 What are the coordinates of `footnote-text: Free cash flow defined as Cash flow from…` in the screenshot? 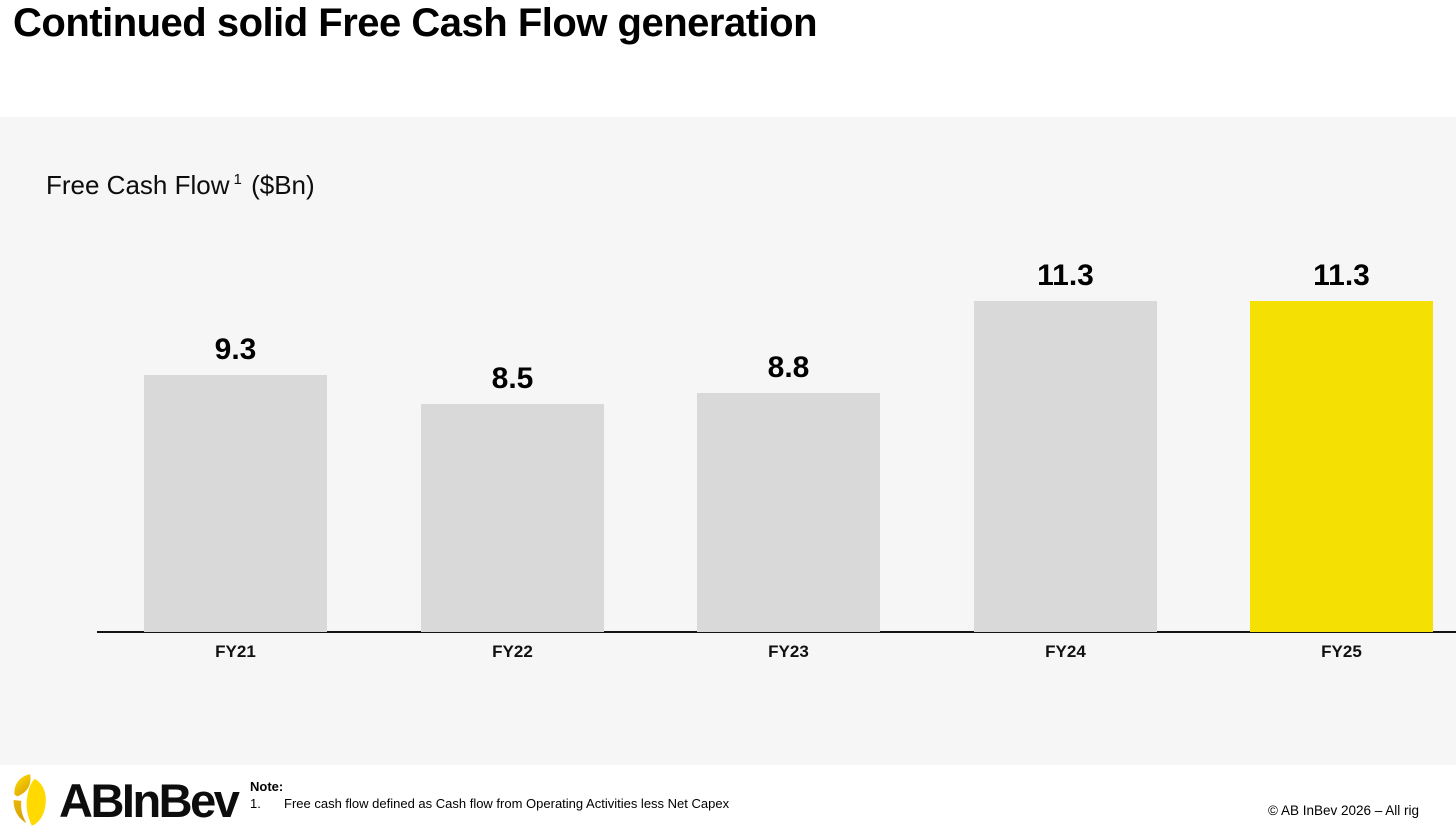 It's located at (507, 803).